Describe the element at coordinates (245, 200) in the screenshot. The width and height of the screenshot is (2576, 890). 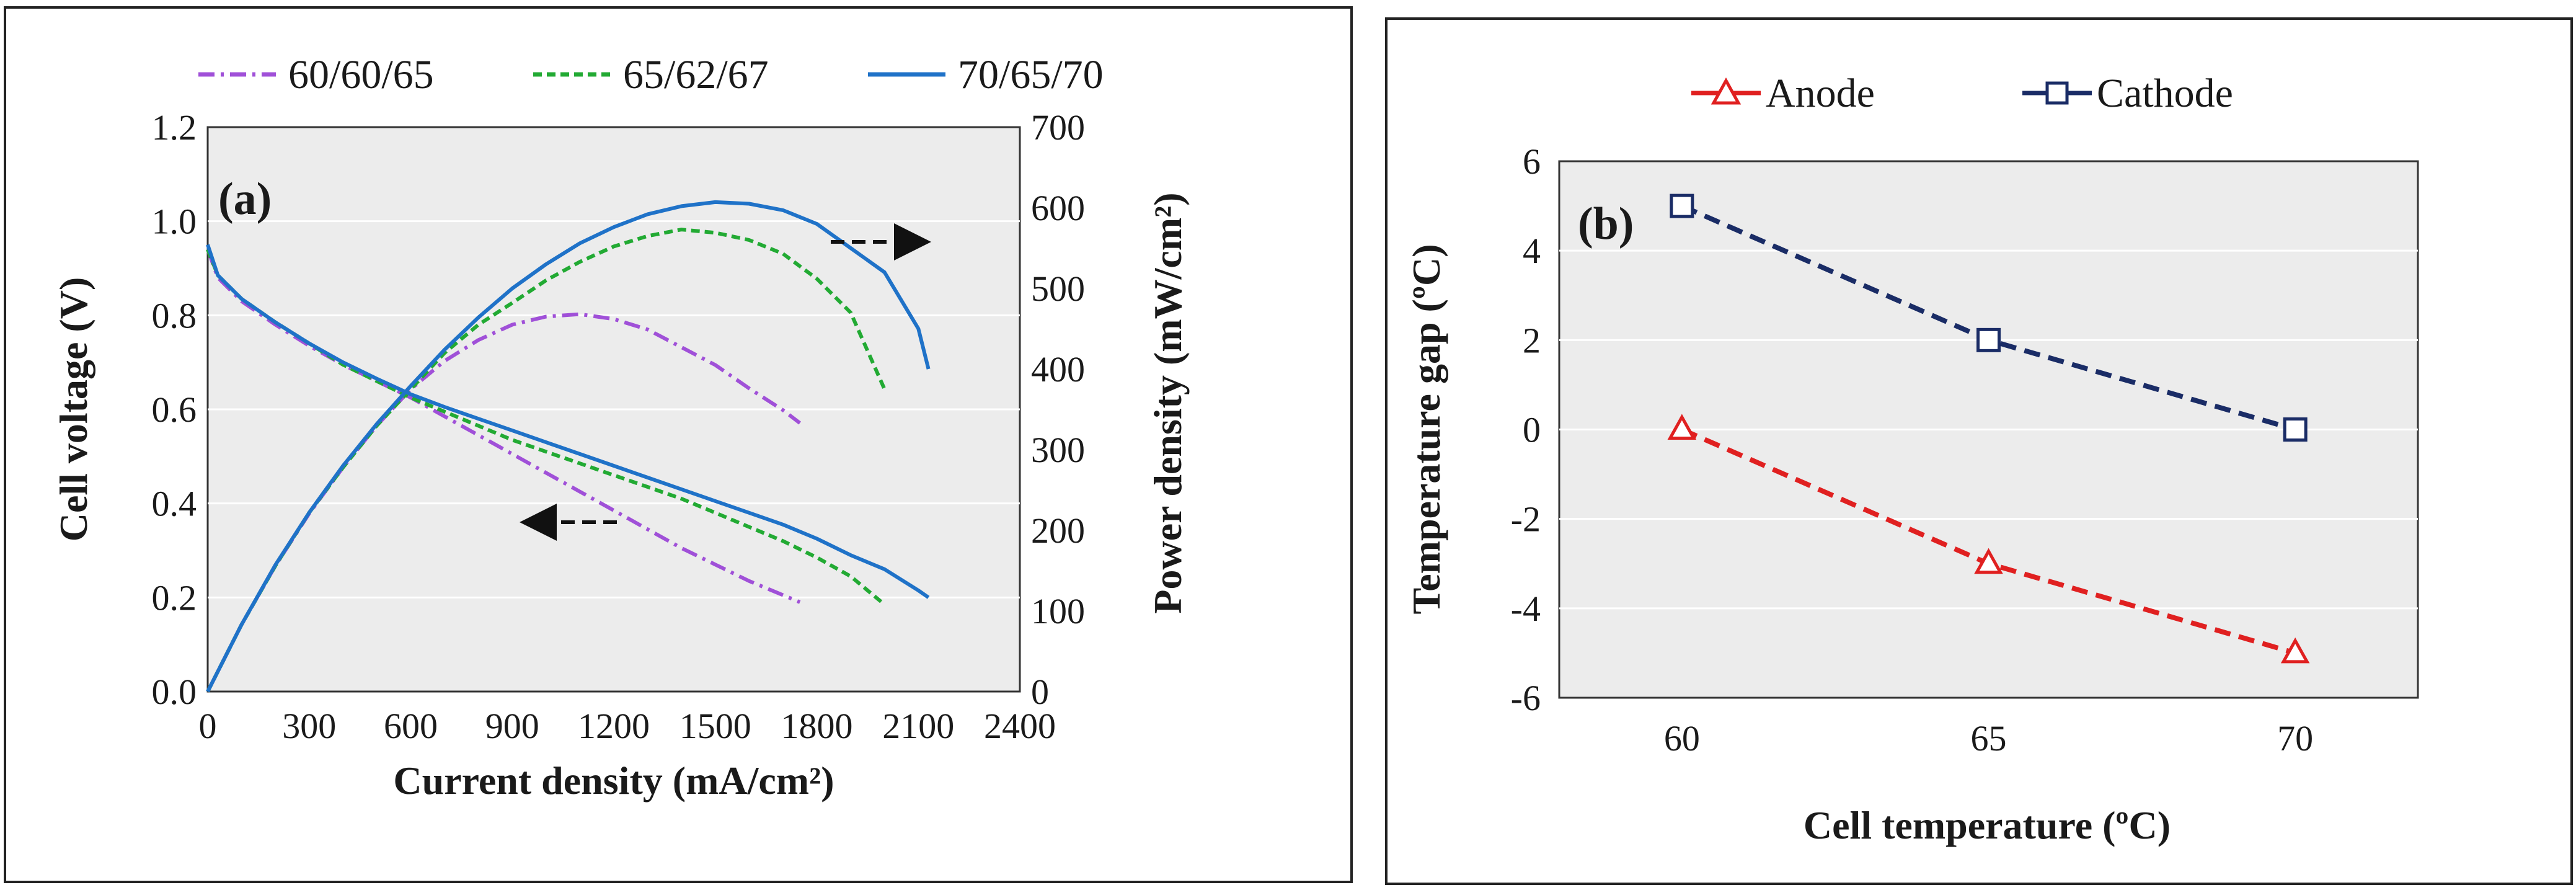
I see `panel-a-label: (a)` at that location.